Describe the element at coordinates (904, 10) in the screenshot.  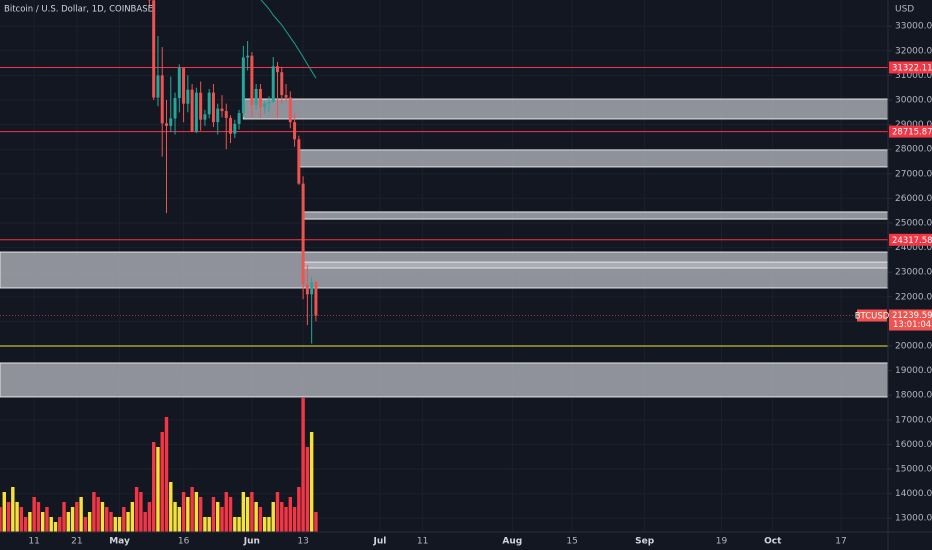
I see `y-axis-label: USD` at that location.